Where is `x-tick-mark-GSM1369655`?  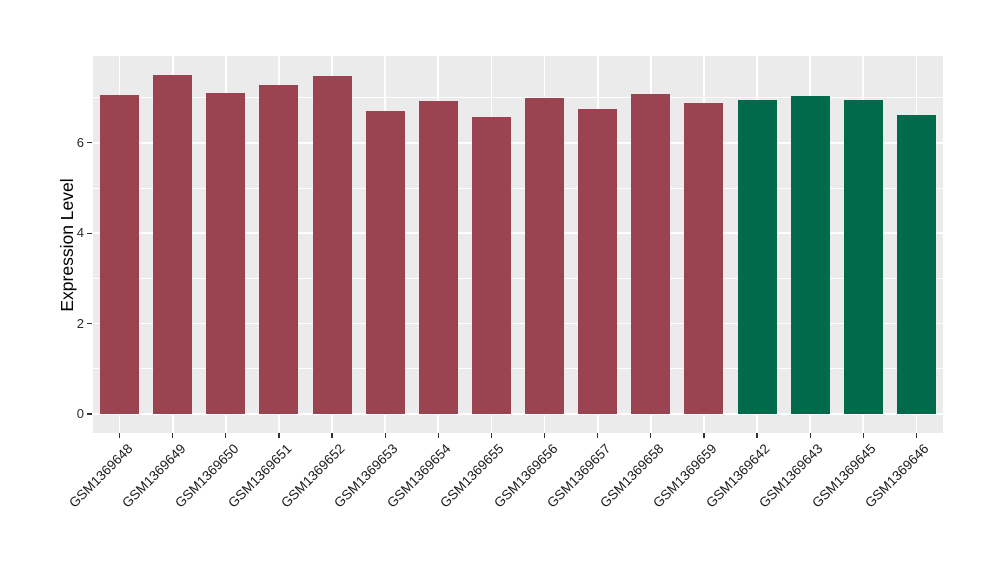
x-tick-mark-GSM1369655 is located at coordinates (491, 435).